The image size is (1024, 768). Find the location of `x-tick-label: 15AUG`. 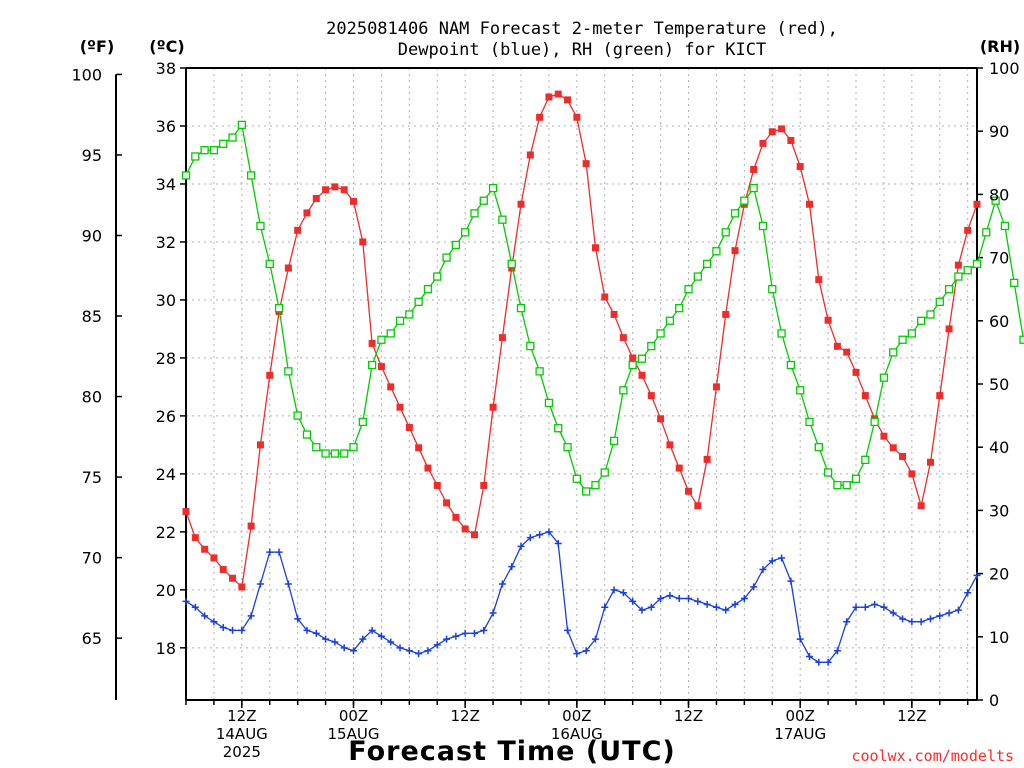

x-tick-label: 15AUG is located at coordinates (354, 734).